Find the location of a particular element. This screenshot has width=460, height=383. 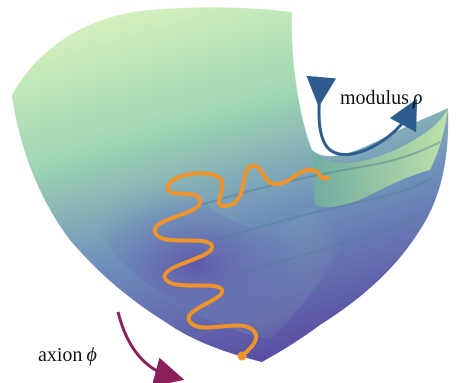

modulus-arrow is located at coordinates (362, 115).